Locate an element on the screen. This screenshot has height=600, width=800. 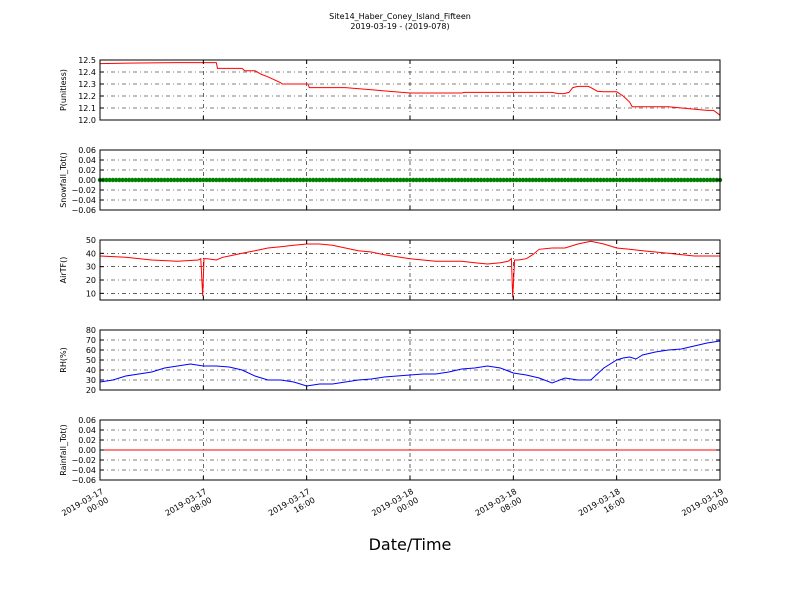
subplot-3: 10 20 30 40 50 AirTF() is located at coordinates (390, 268).